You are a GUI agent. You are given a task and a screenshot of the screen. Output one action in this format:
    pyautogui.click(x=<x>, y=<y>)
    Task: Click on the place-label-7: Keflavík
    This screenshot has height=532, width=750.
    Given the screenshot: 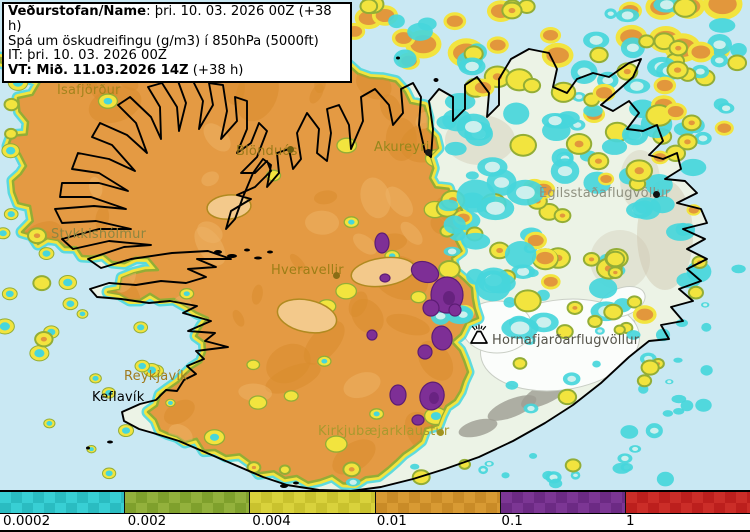 What is the action you would take?
    pyautogui.click(x=118, y=397)
    